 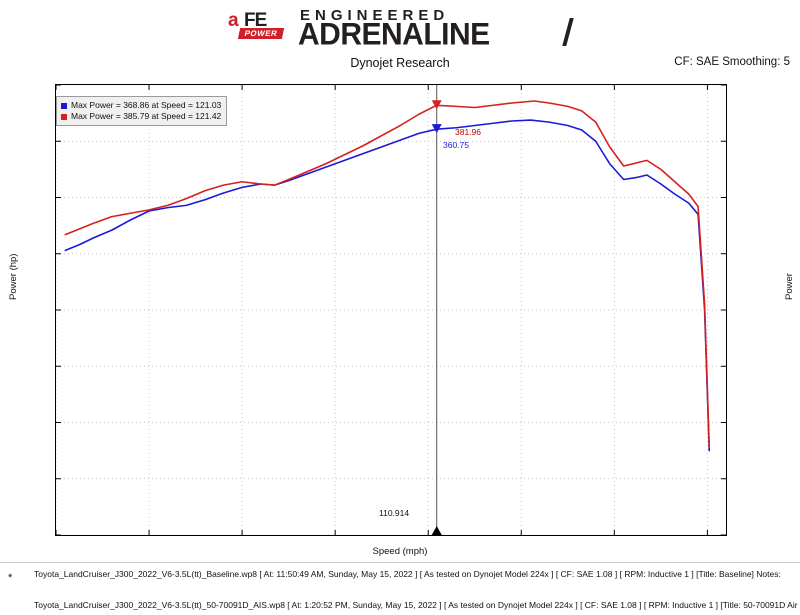 I want to click on cursor-value-blue: 360.75, so click(x=456, y=145).